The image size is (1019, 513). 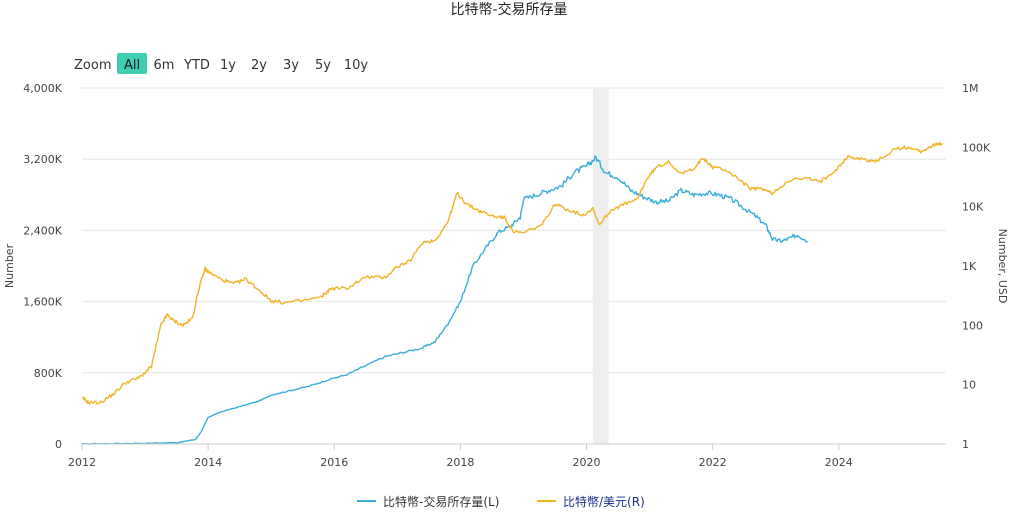 I want to click on y-right-tick-label: 10, so click(x=969, y=385).